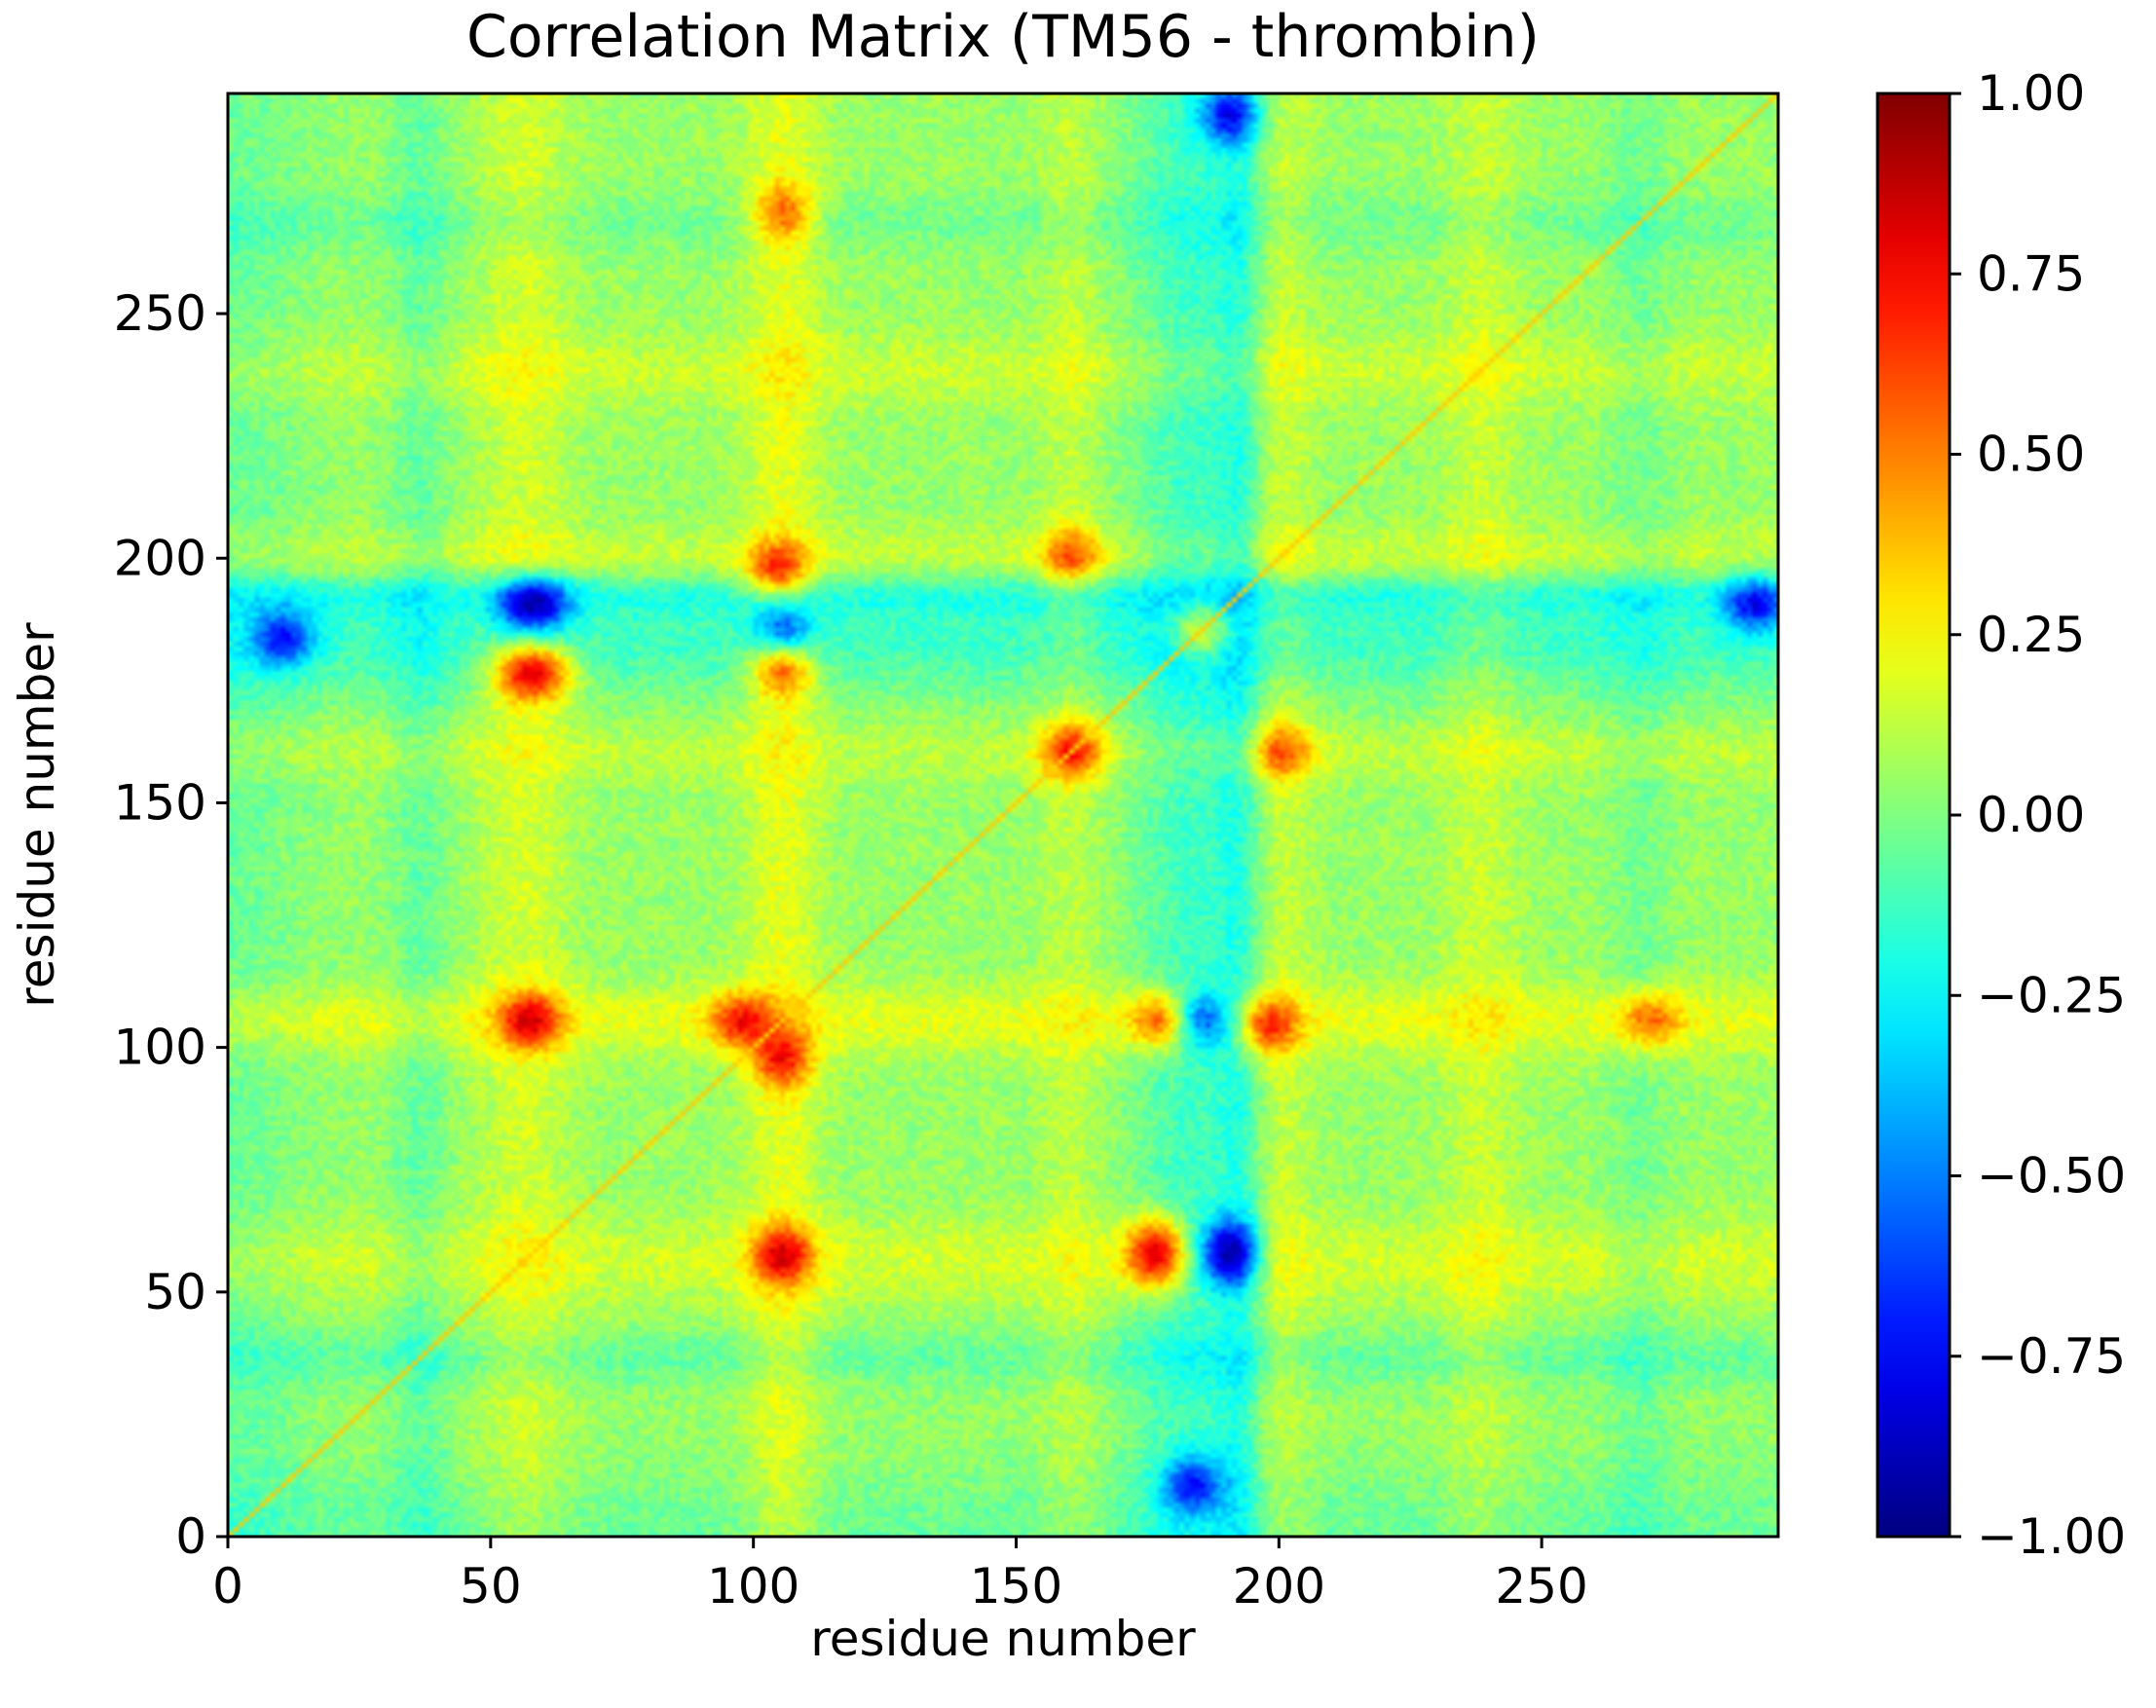  What do you see at coordinates (2031, 455) in the screenshot?
I see `colorbar-tick-label: 0.50` at bounding box center [2031, 455].